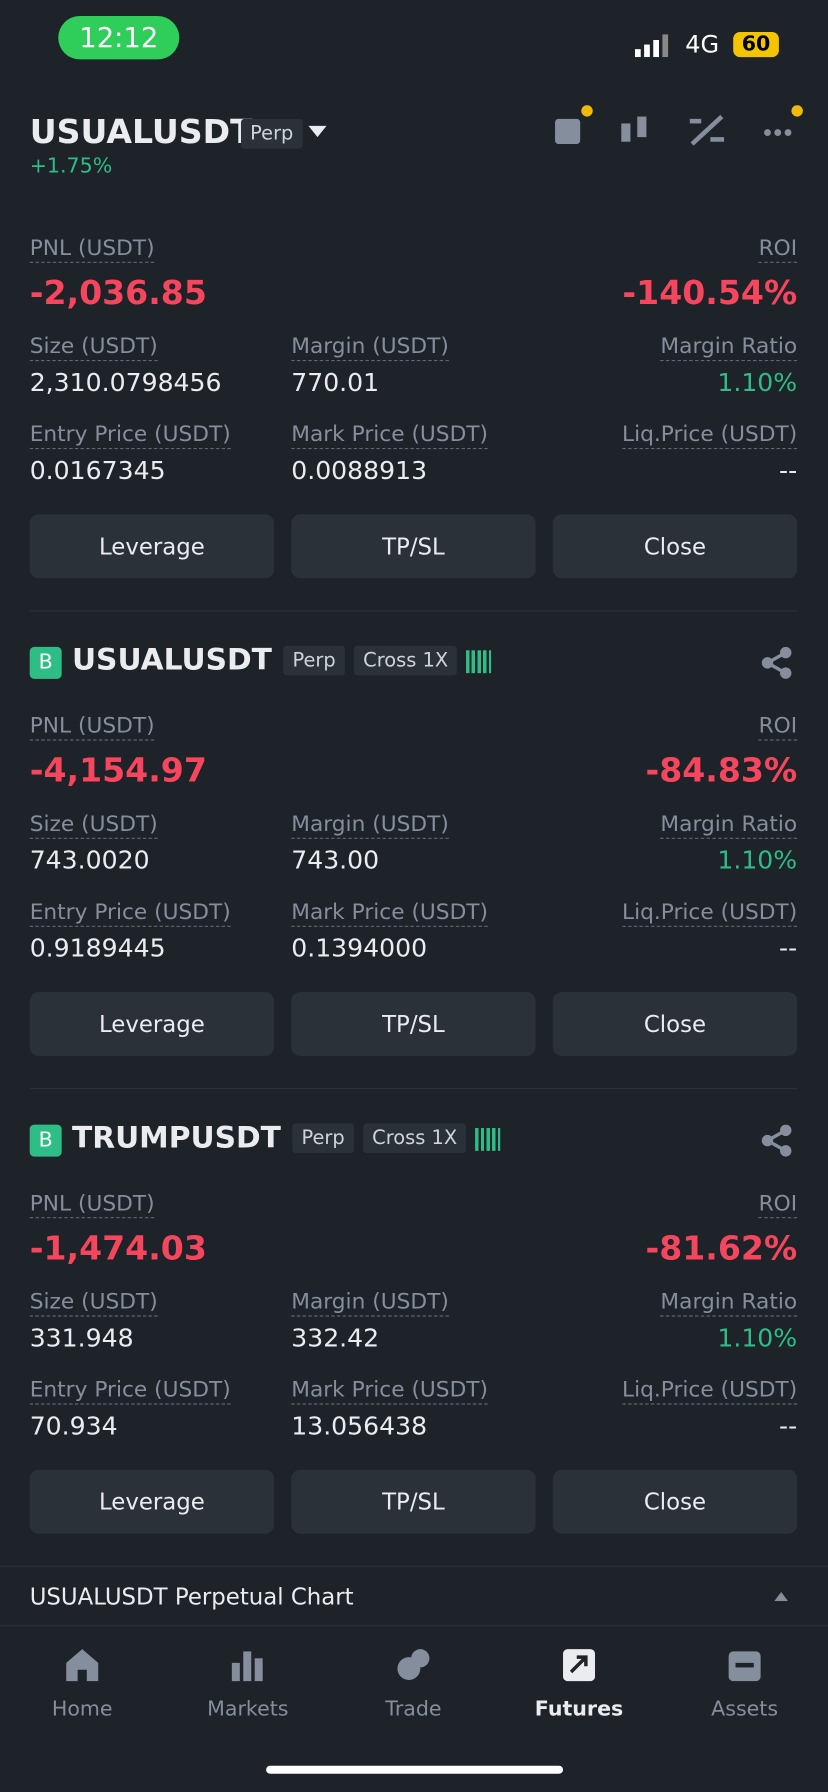  What do you see at coordinates (191, 1596) in the screenshot?
I see `chart-bar-label: USUALUSDT Perpetual Chart` at bounding box center [191, 1596].